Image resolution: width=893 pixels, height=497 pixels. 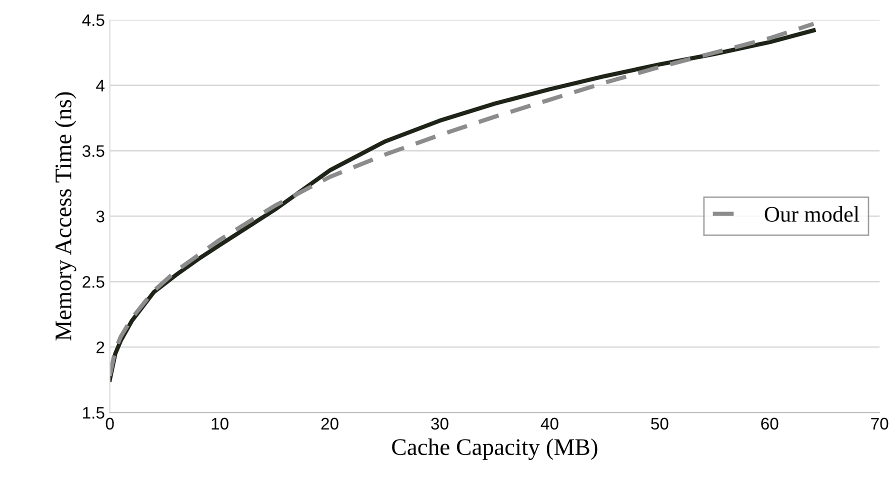 What do you see at coordinates (93, 282) in the screenshot?
I see `y-tick-label: 2.5` at bounding box center [93, 282].